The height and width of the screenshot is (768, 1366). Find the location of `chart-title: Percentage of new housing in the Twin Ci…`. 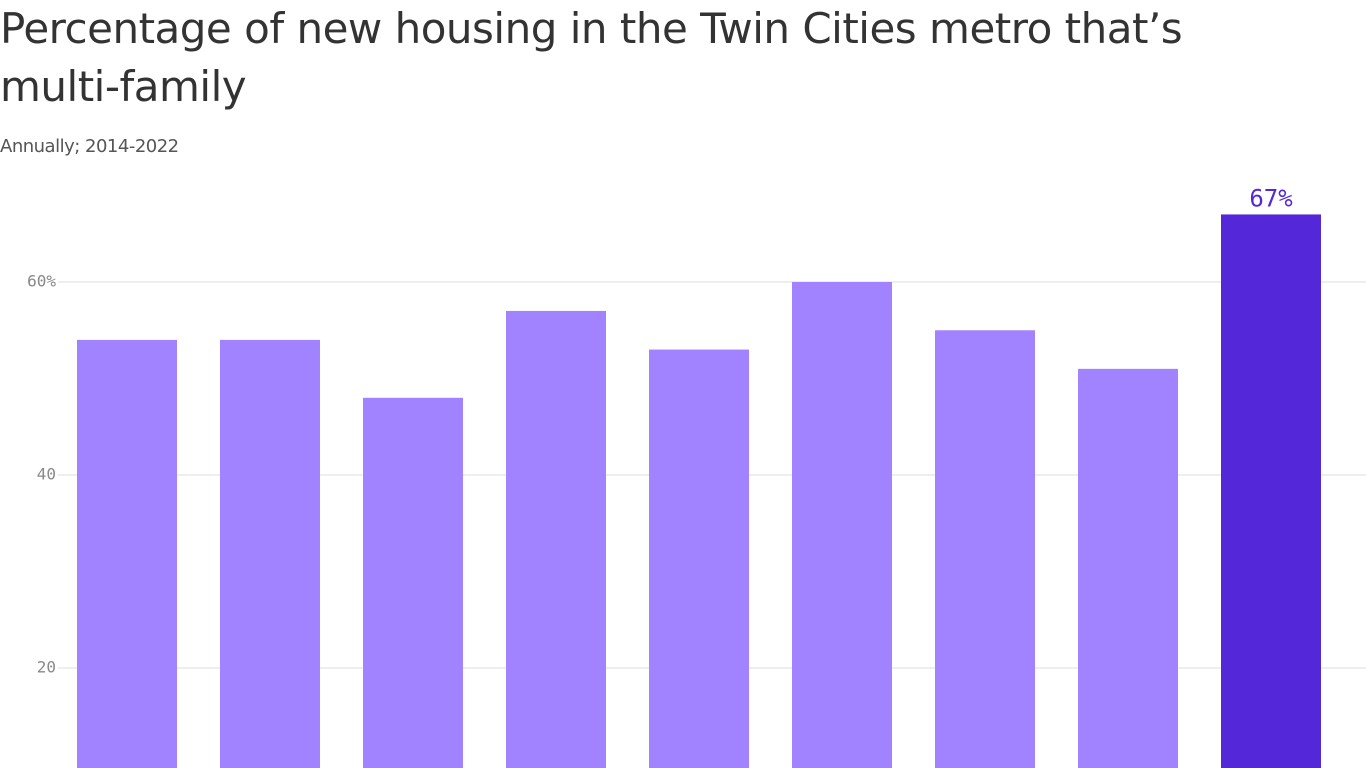

chart-title: Percentage of new housing in the Twin Ci… is located at coordinates (591, 57).